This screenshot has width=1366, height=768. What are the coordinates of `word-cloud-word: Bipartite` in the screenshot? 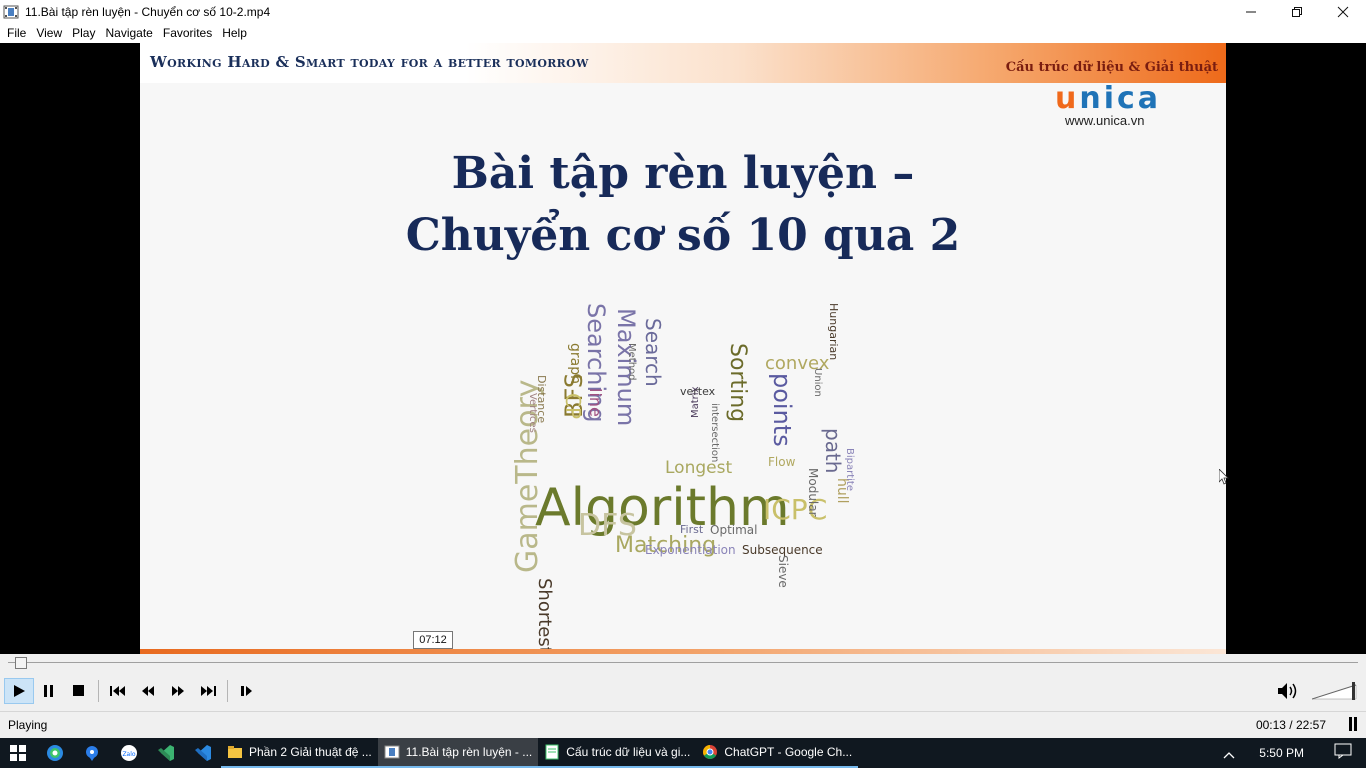 It's located at (849, 469).